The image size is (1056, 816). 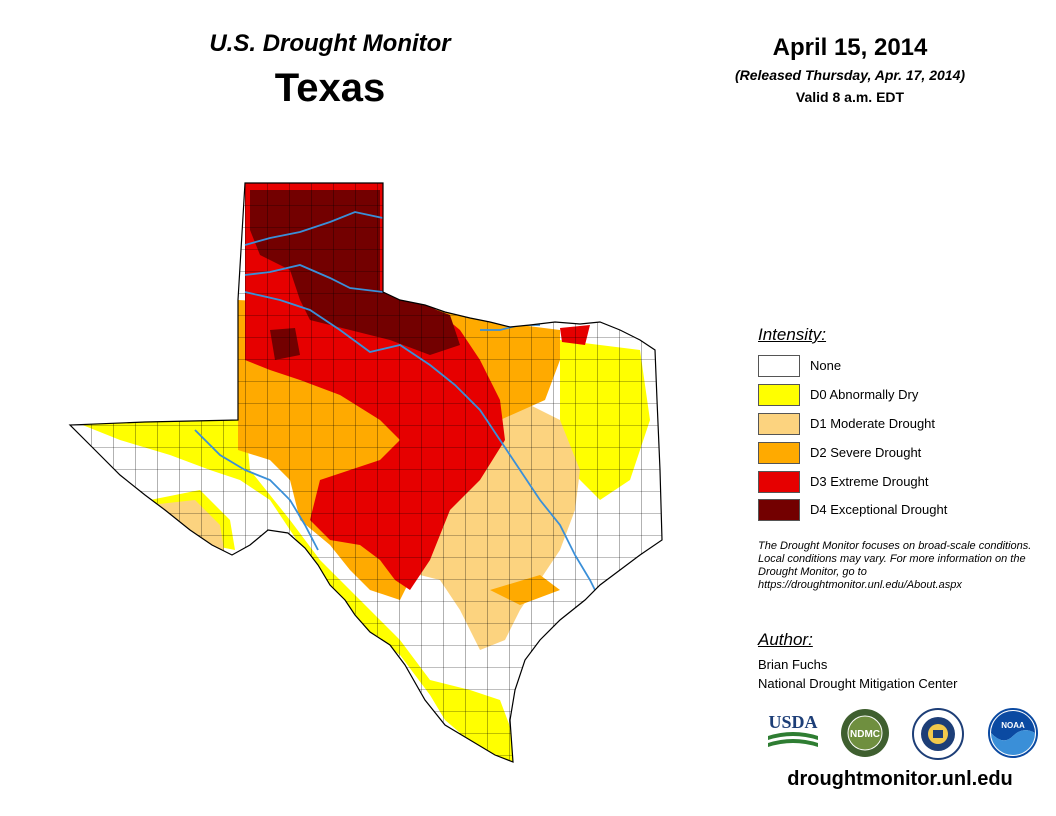 What do you see at coordinates (792, 334) in the screenshot?
I see `legend-title: Intensity:` at bounding box center [792, 334].